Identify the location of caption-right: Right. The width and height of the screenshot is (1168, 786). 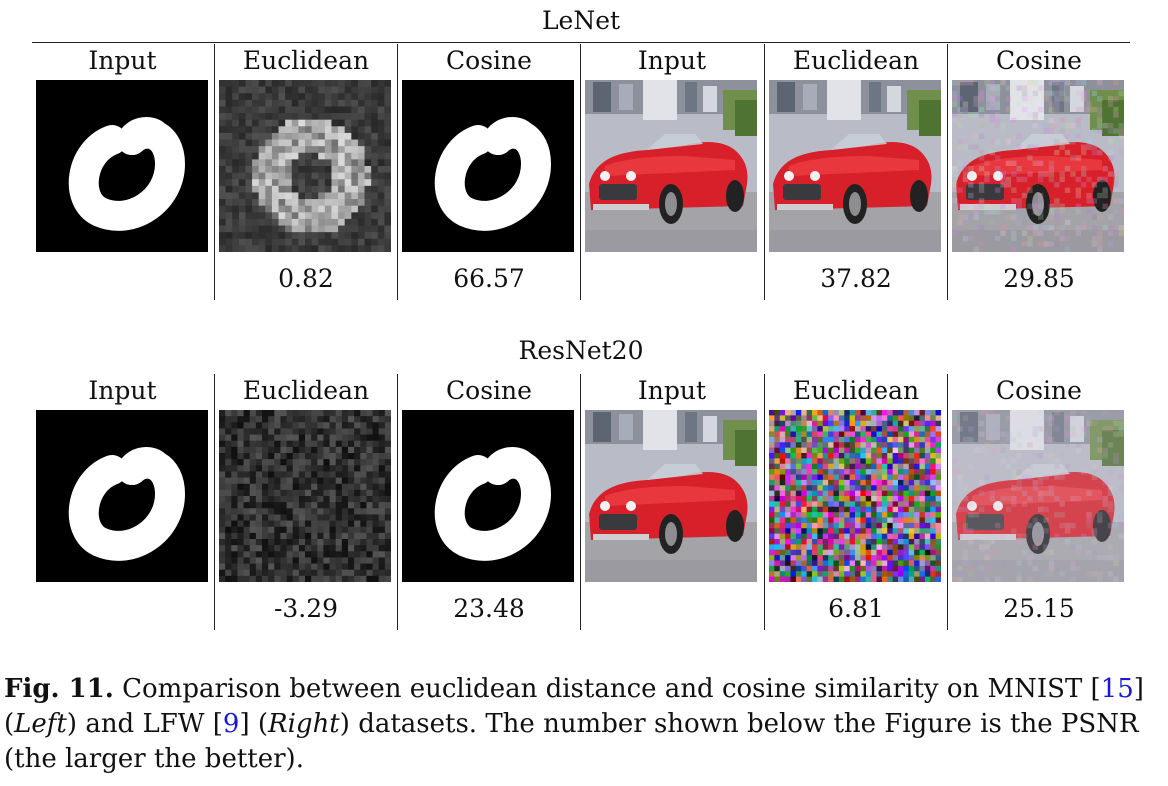
(304, 724).